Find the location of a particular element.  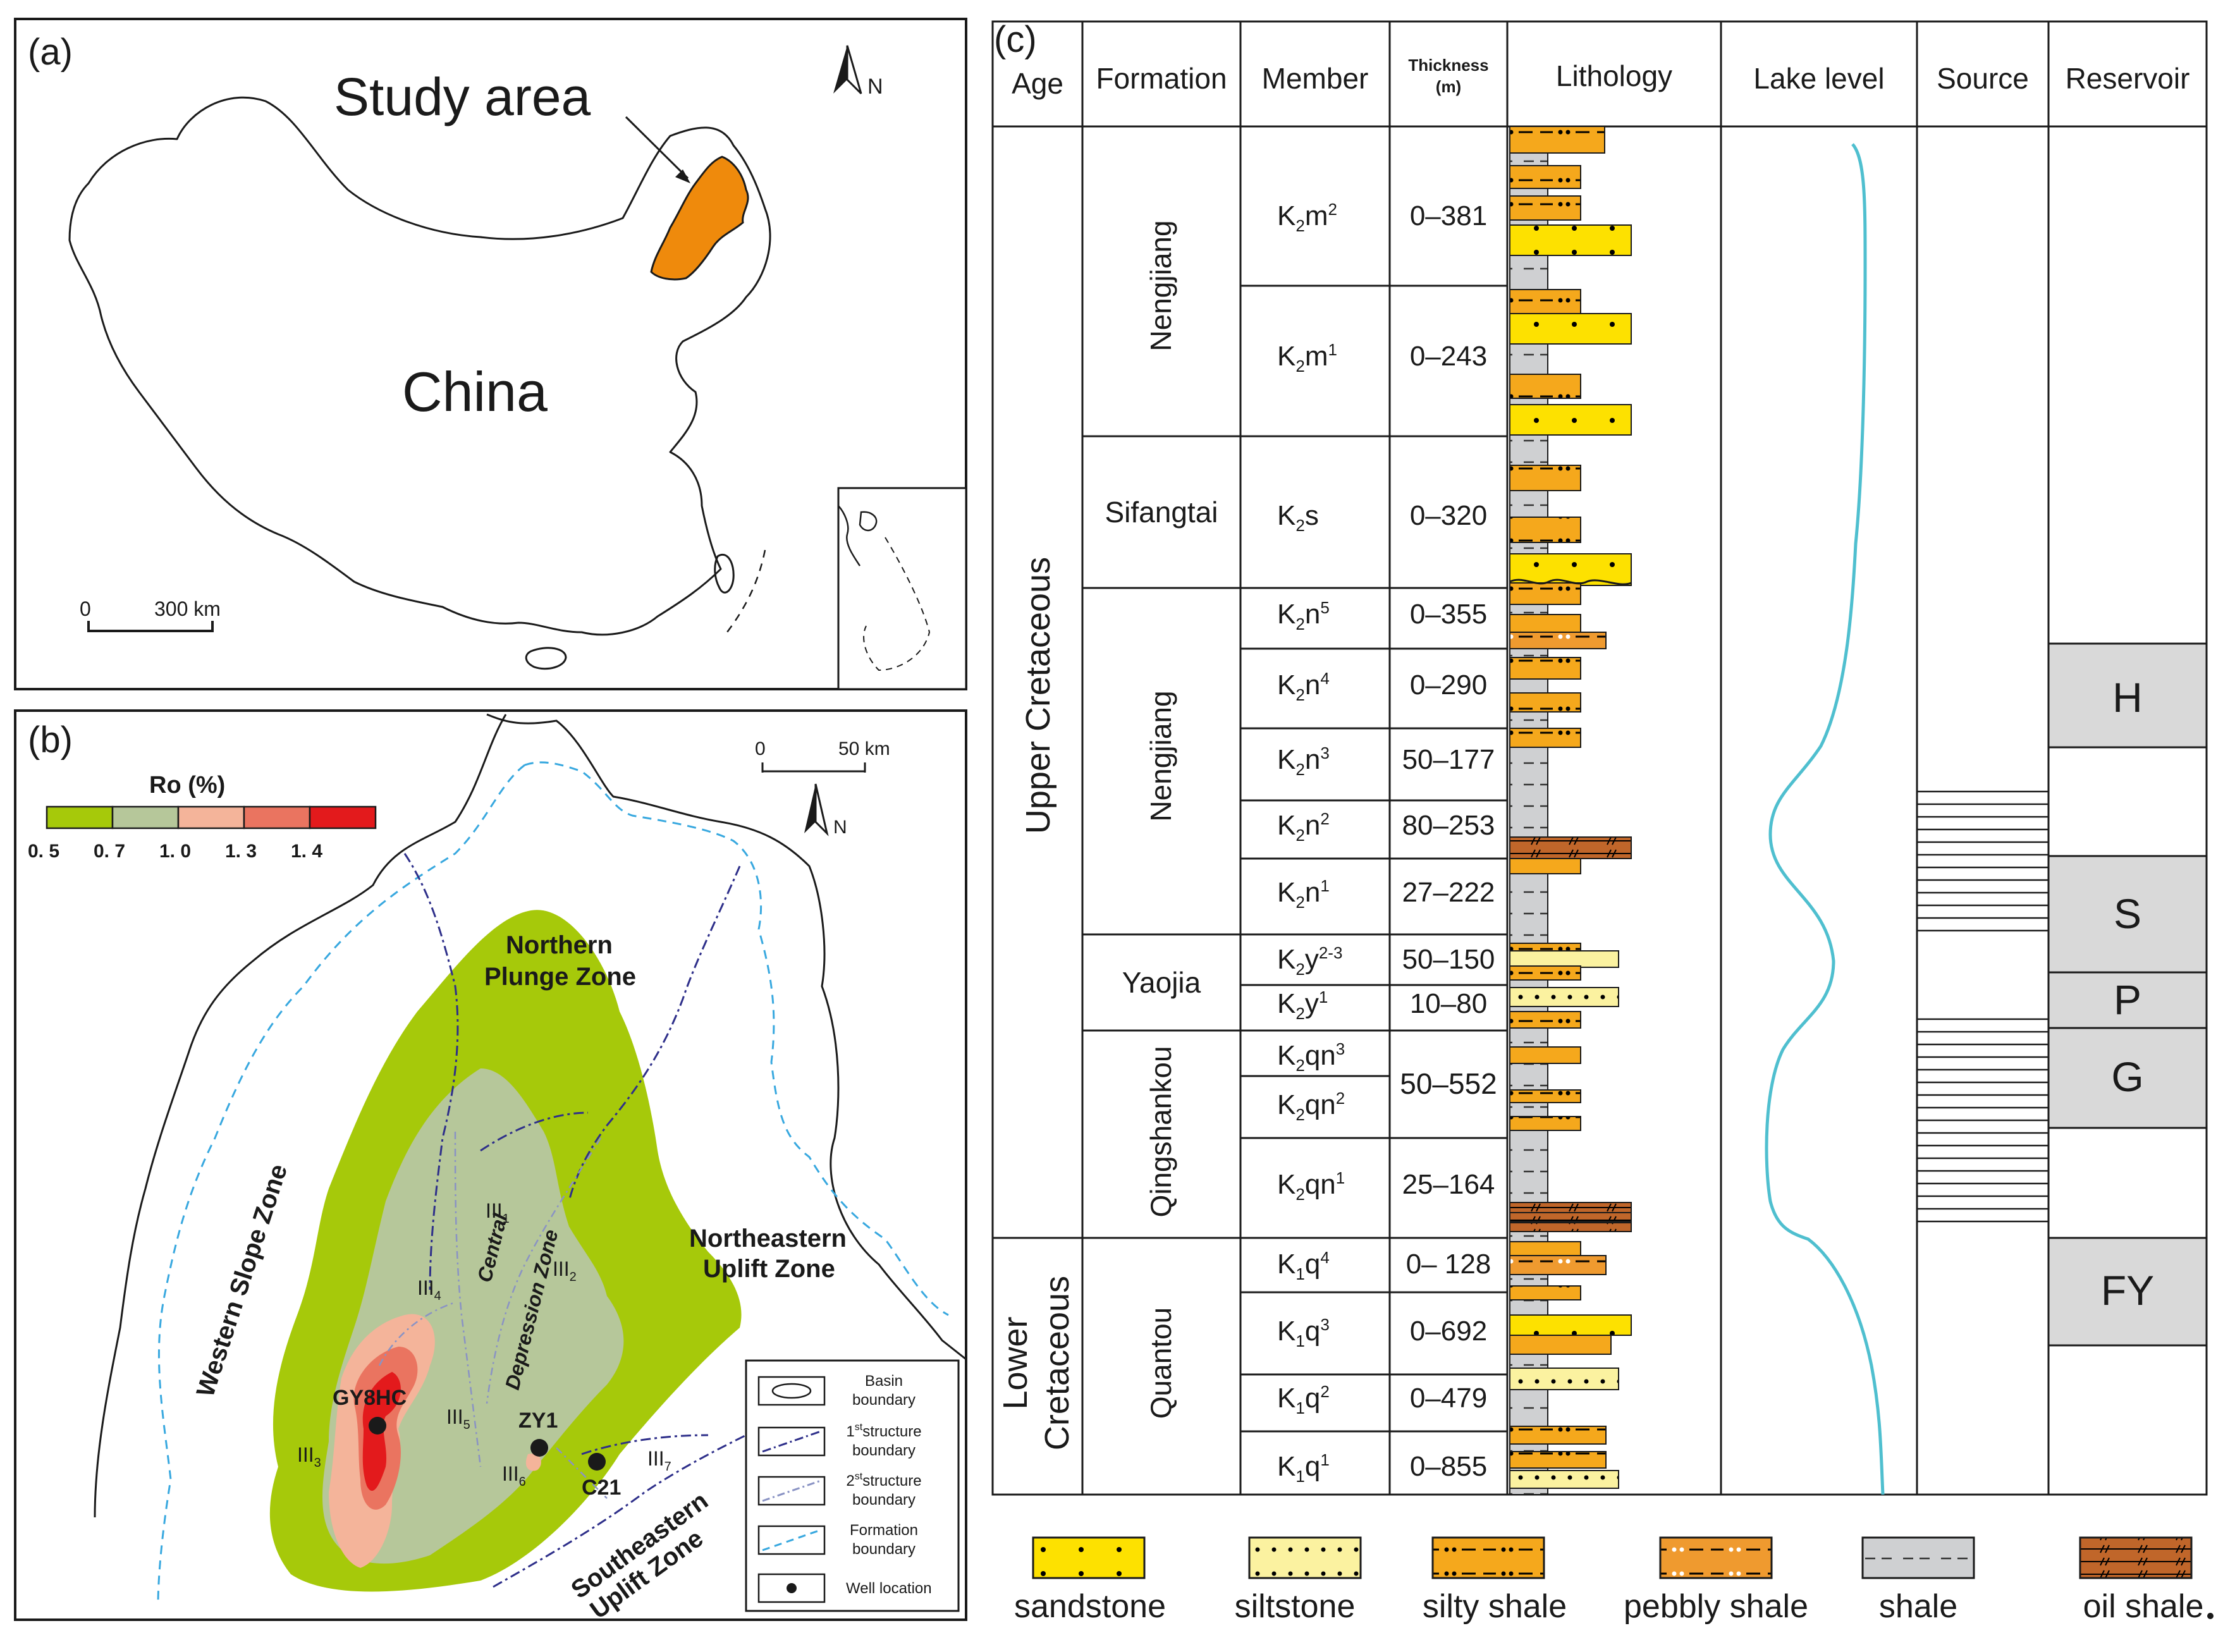

member-label: K2s is located at coordinates (1298, 517).